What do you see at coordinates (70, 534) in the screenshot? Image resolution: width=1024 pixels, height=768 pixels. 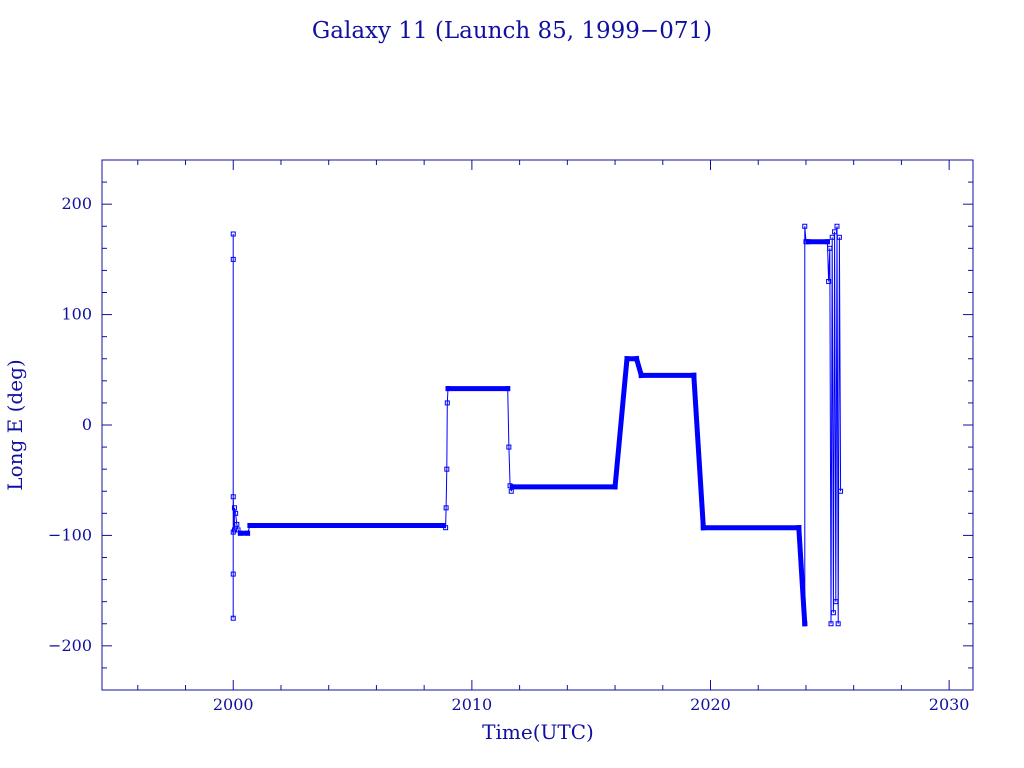 I see `y-tick-label: −100` at bounding box center [70, 534].